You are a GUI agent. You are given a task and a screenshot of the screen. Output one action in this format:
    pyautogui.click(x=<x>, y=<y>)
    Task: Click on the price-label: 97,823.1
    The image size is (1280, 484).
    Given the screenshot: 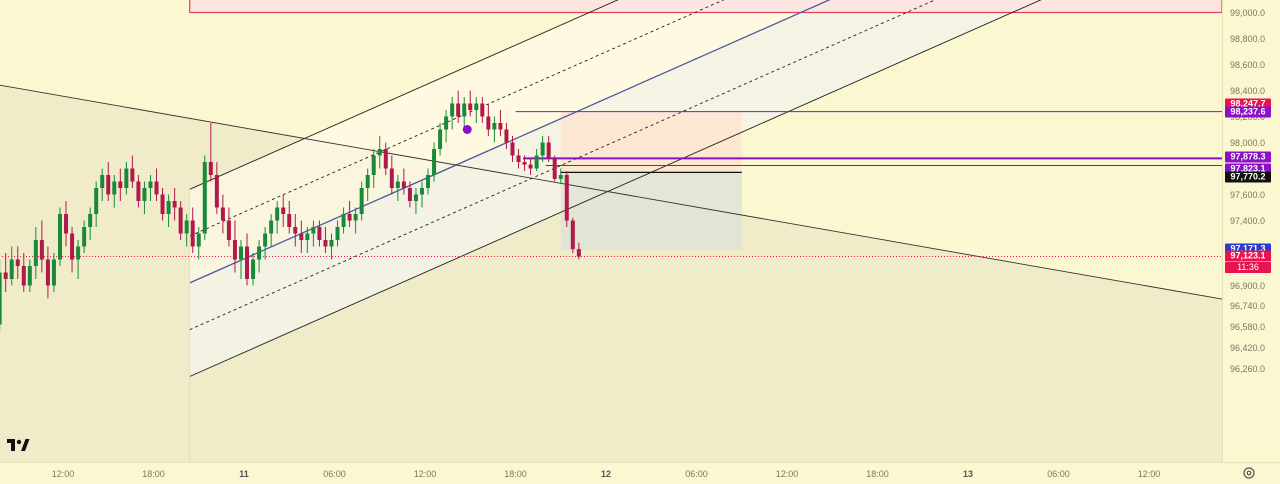 What is the action you would take?
    pyautogui.click(x=1248, y=169)
    